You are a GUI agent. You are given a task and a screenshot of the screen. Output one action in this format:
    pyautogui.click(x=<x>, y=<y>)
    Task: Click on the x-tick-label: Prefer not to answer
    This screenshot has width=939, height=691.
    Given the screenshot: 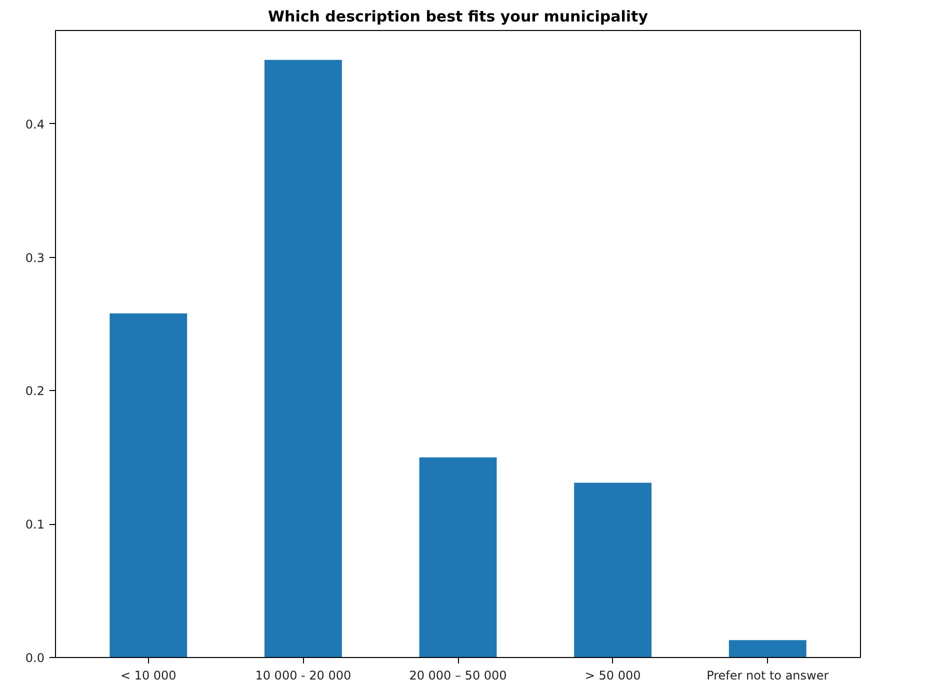 What is the action you would take?
    pyautogui.click(x=767, y=675)
    